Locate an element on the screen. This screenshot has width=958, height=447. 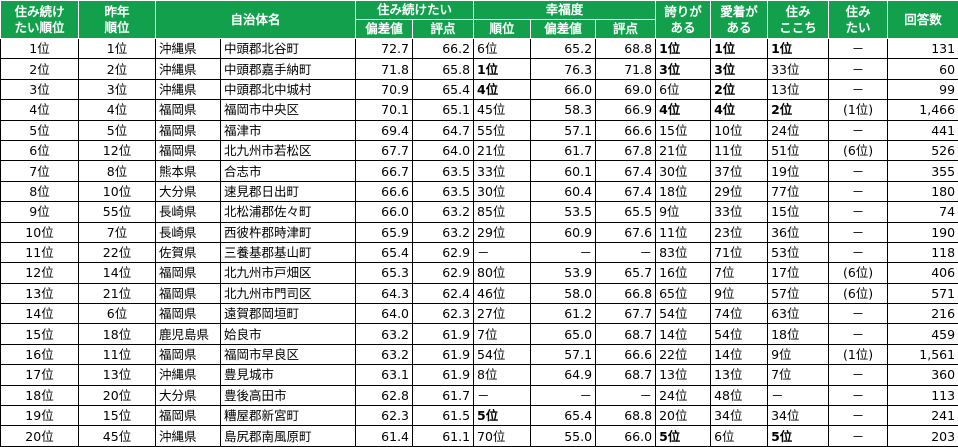
table-cell: 10位 is located at coordinates (117, 191).